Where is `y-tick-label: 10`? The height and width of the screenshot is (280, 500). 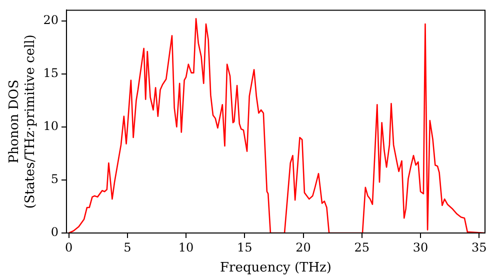 y-tick-label: 10 is located at coordinates (50, 126).